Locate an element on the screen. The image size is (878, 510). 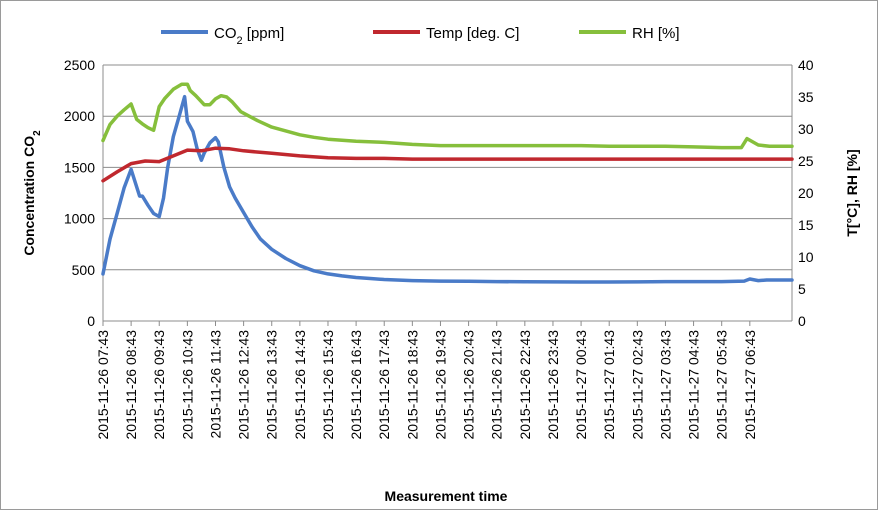
x-tick-label: 2015-11-26 12:43 is located at coordinates (244, 385).